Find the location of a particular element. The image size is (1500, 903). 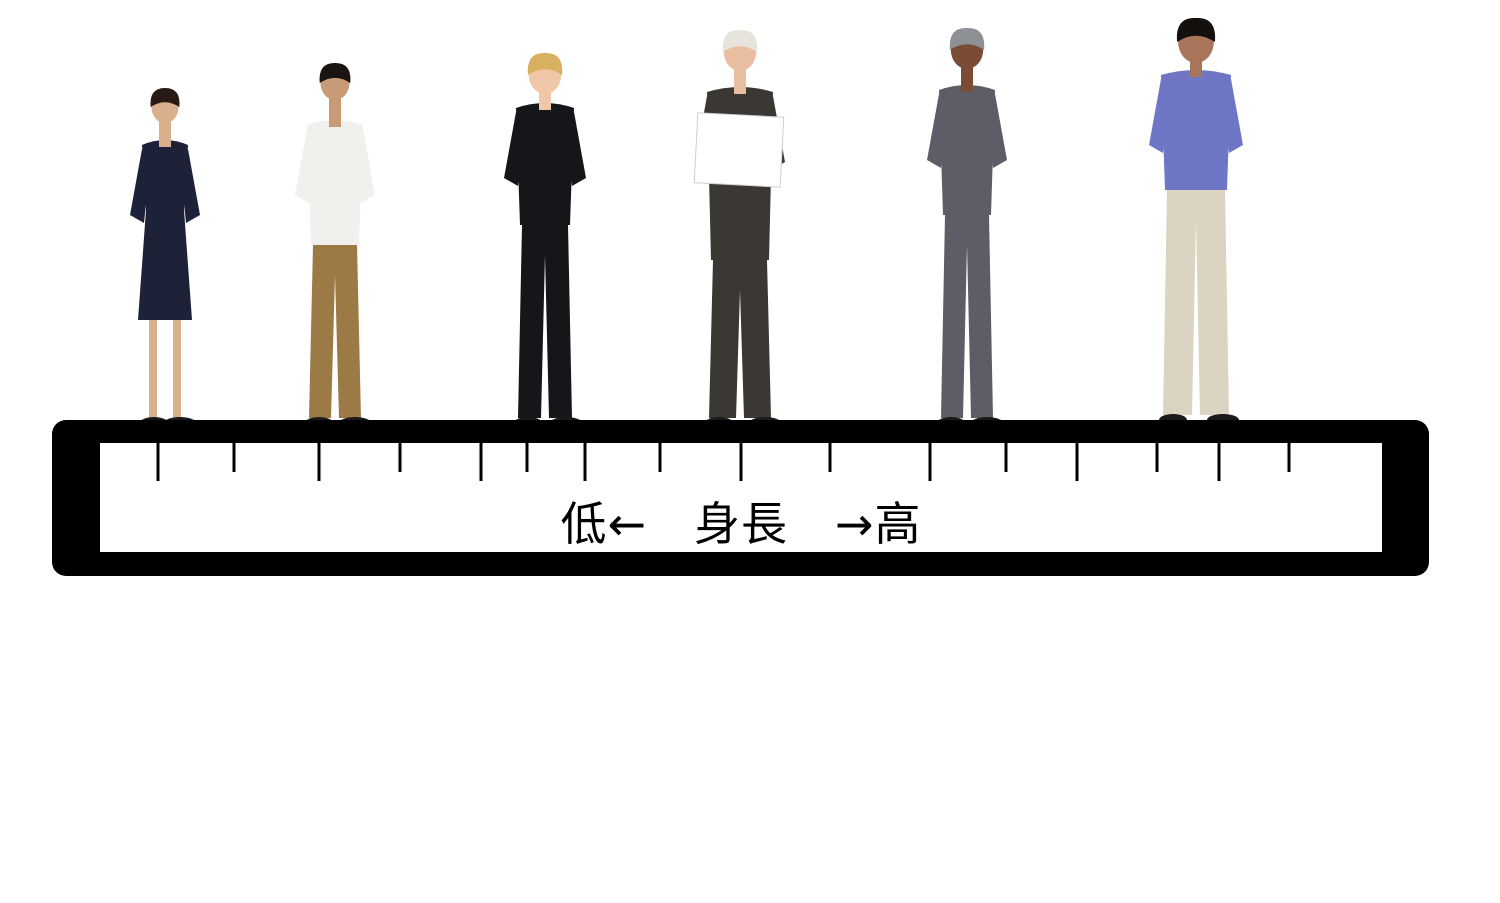

ruler-ticks is located at coordinates (723, 462).